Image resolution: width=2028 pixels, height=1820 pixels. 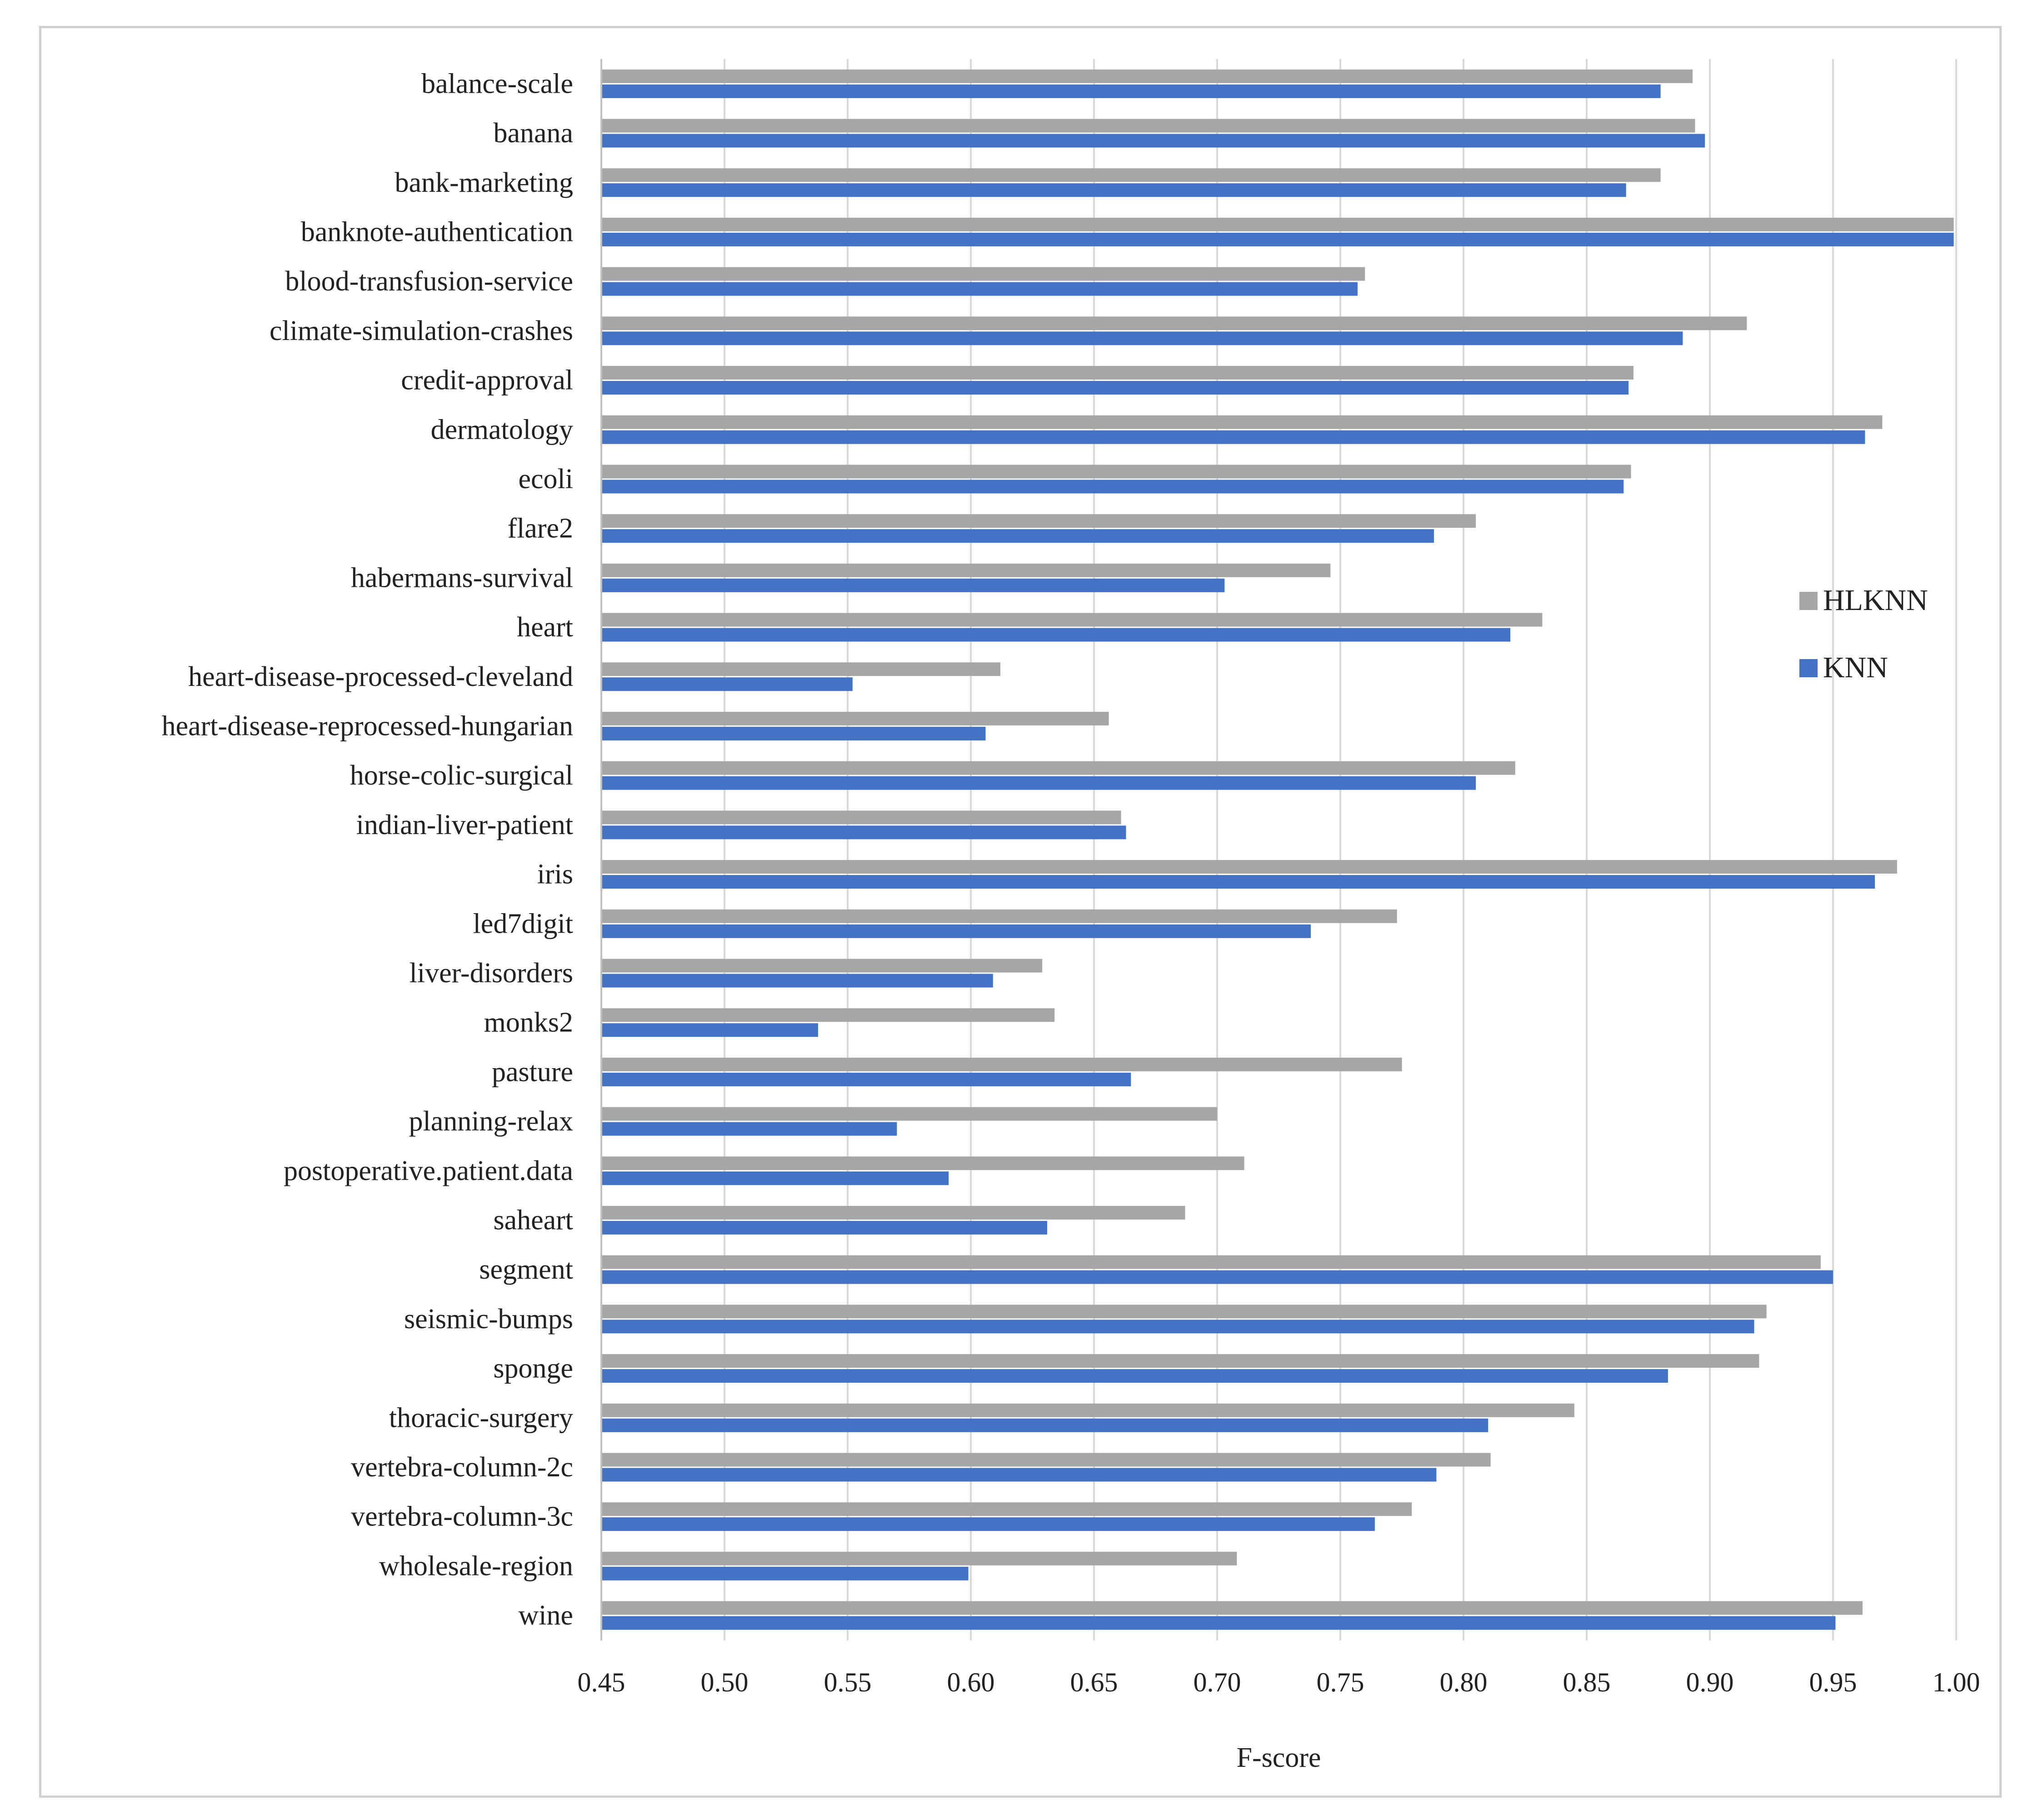 I want to click on x-tick-label: 0.85, so click(x=1587, y=1682).